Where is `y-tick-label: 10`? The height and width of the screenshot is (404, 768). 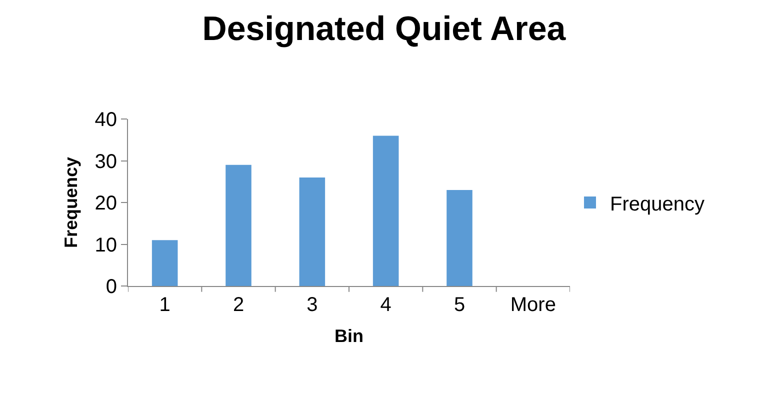
y-tick-label: 10 is located at coordinates (105, 245).